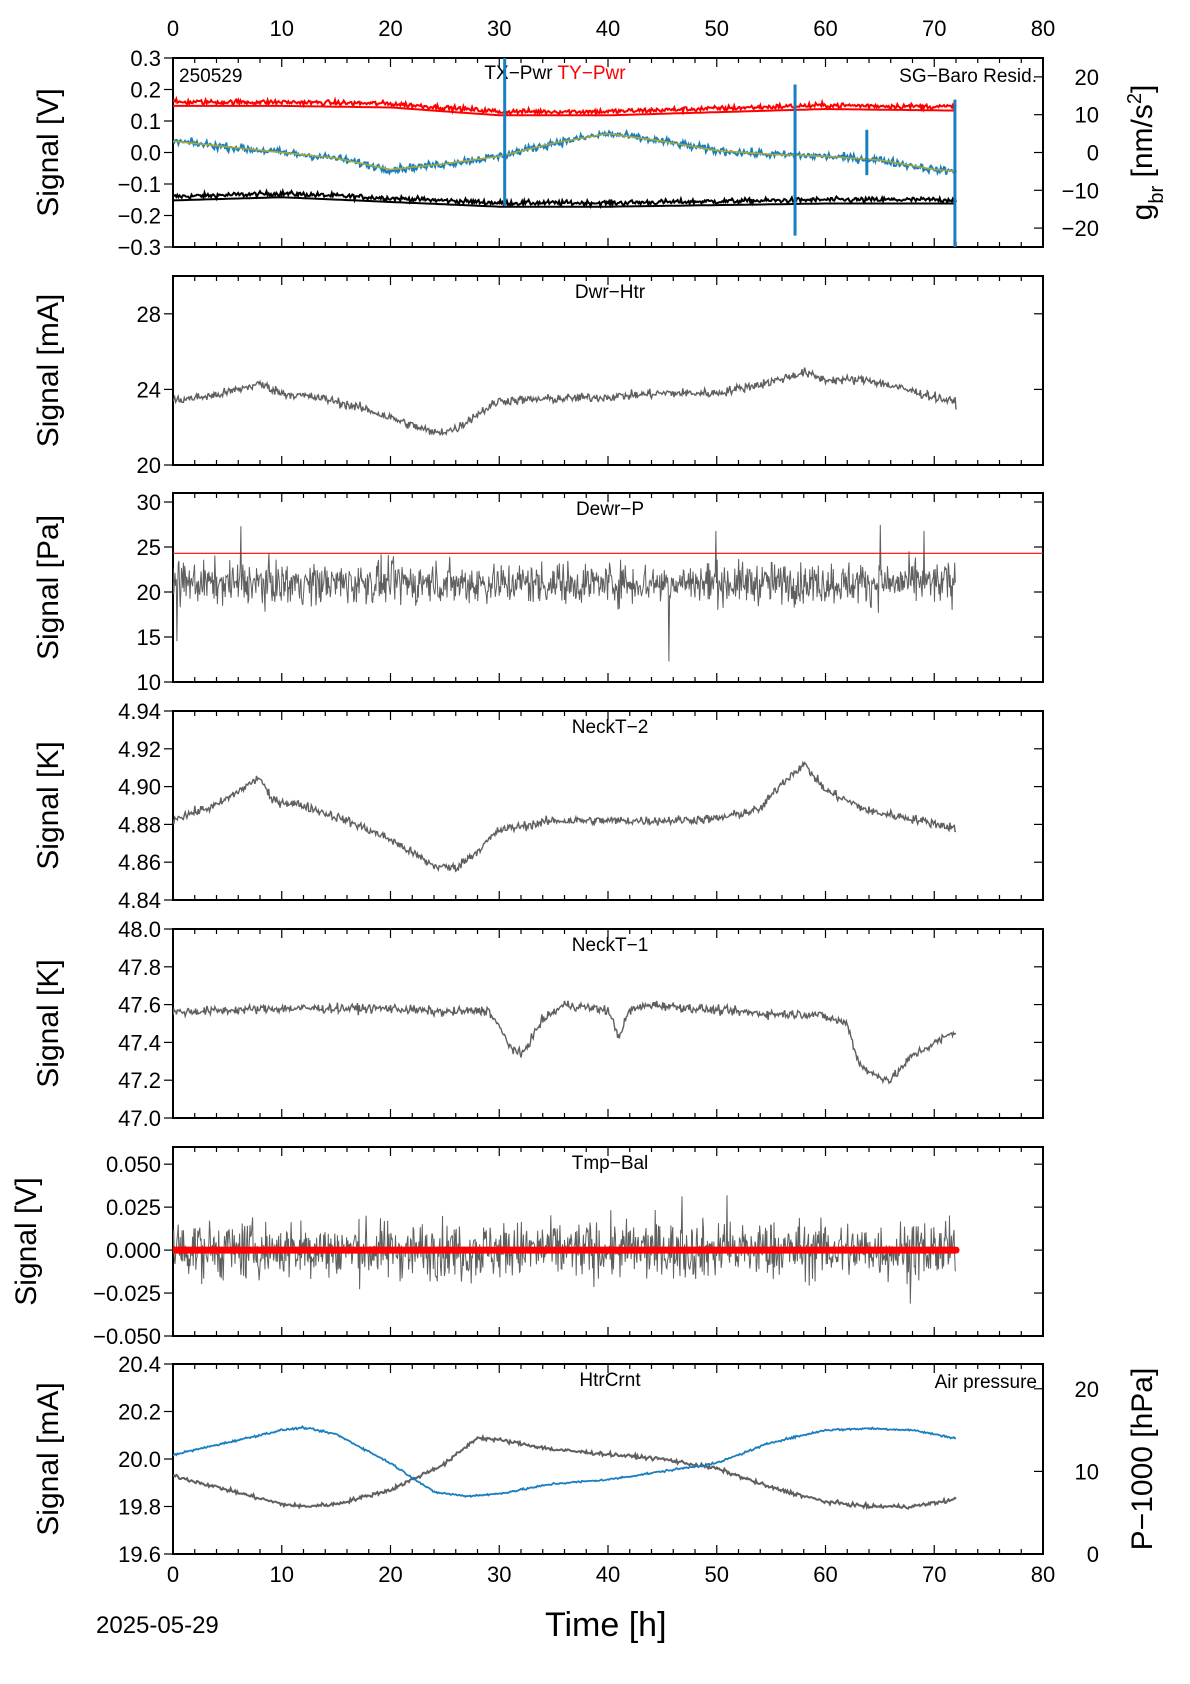  What do you see at coordinates (139, 749) in the screenshot?
I see `y-tick-label: 4.92` at bounding box center [139, 749].